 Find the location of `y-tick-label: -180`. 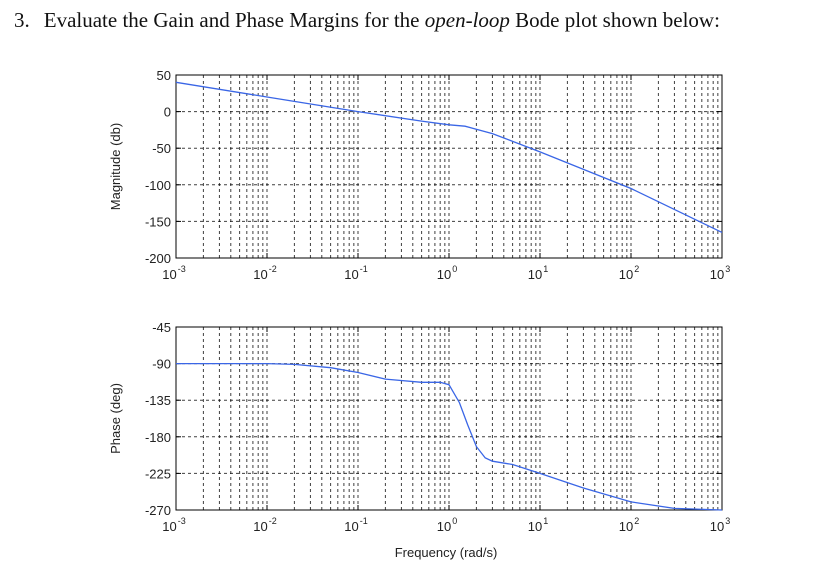

y-tick-label: -180 is located at coordinates (158, 437).